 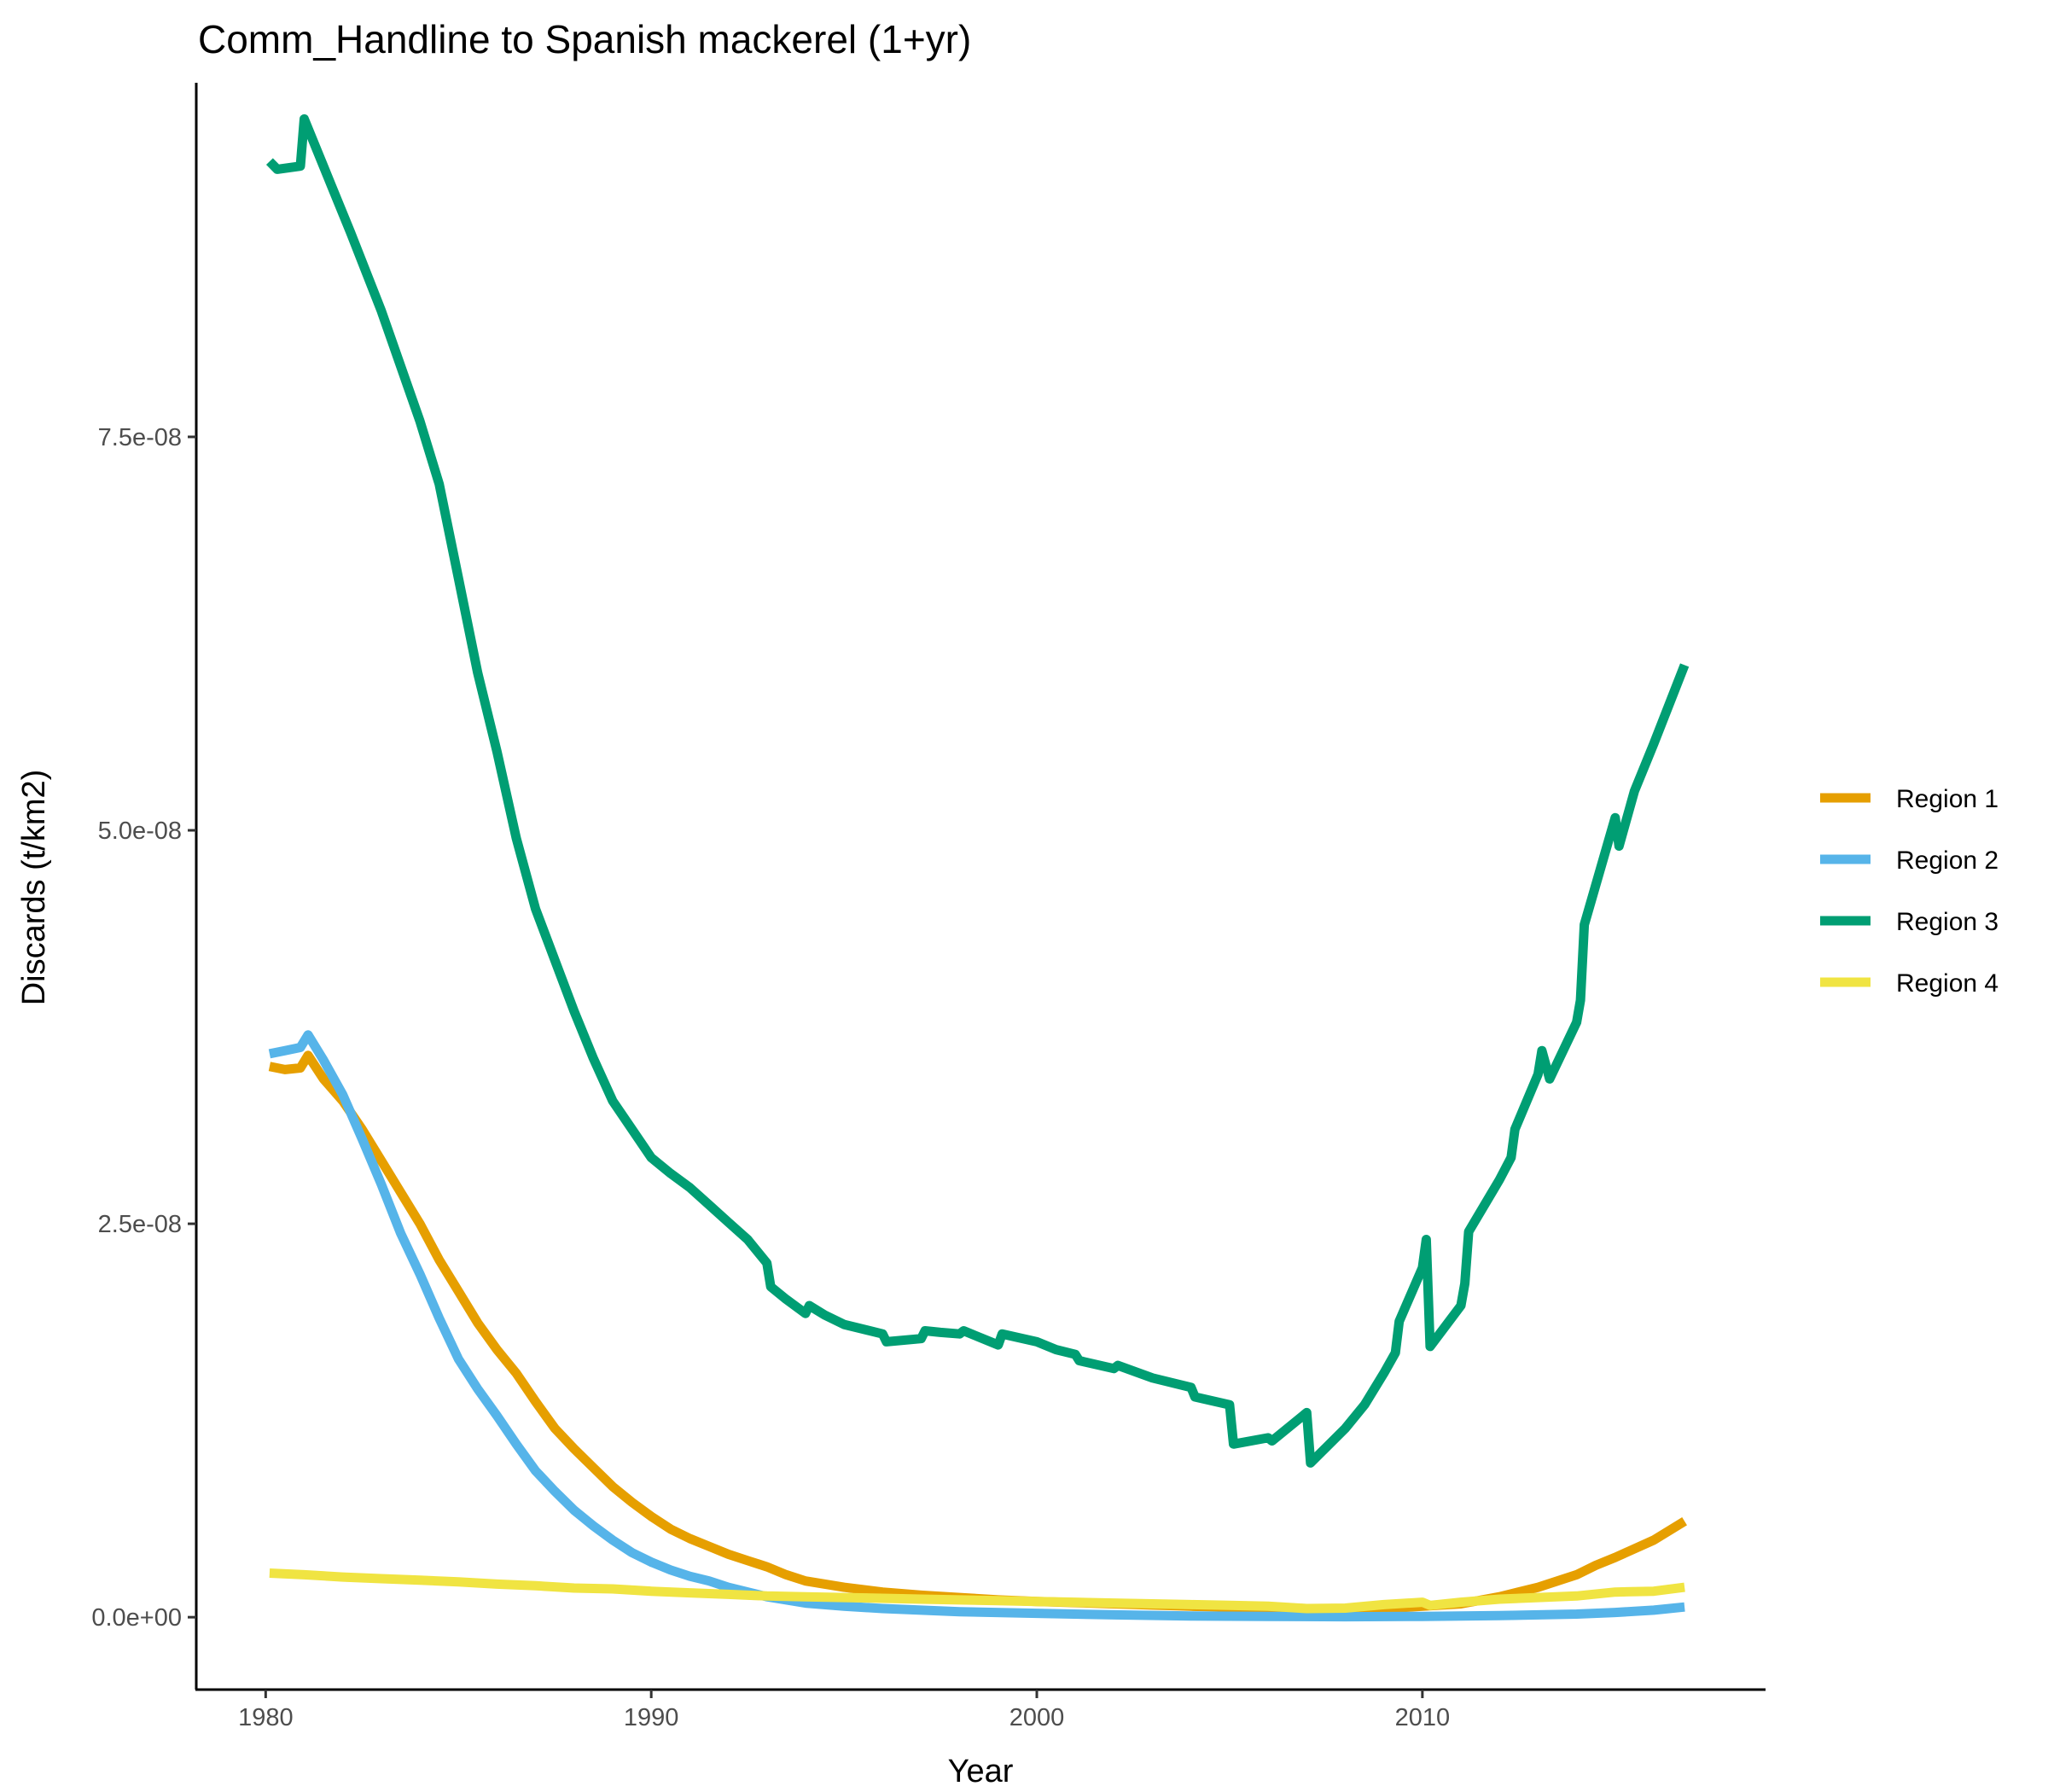 I want to click on x-axis-title: Year, so click(x=981, y=1772).